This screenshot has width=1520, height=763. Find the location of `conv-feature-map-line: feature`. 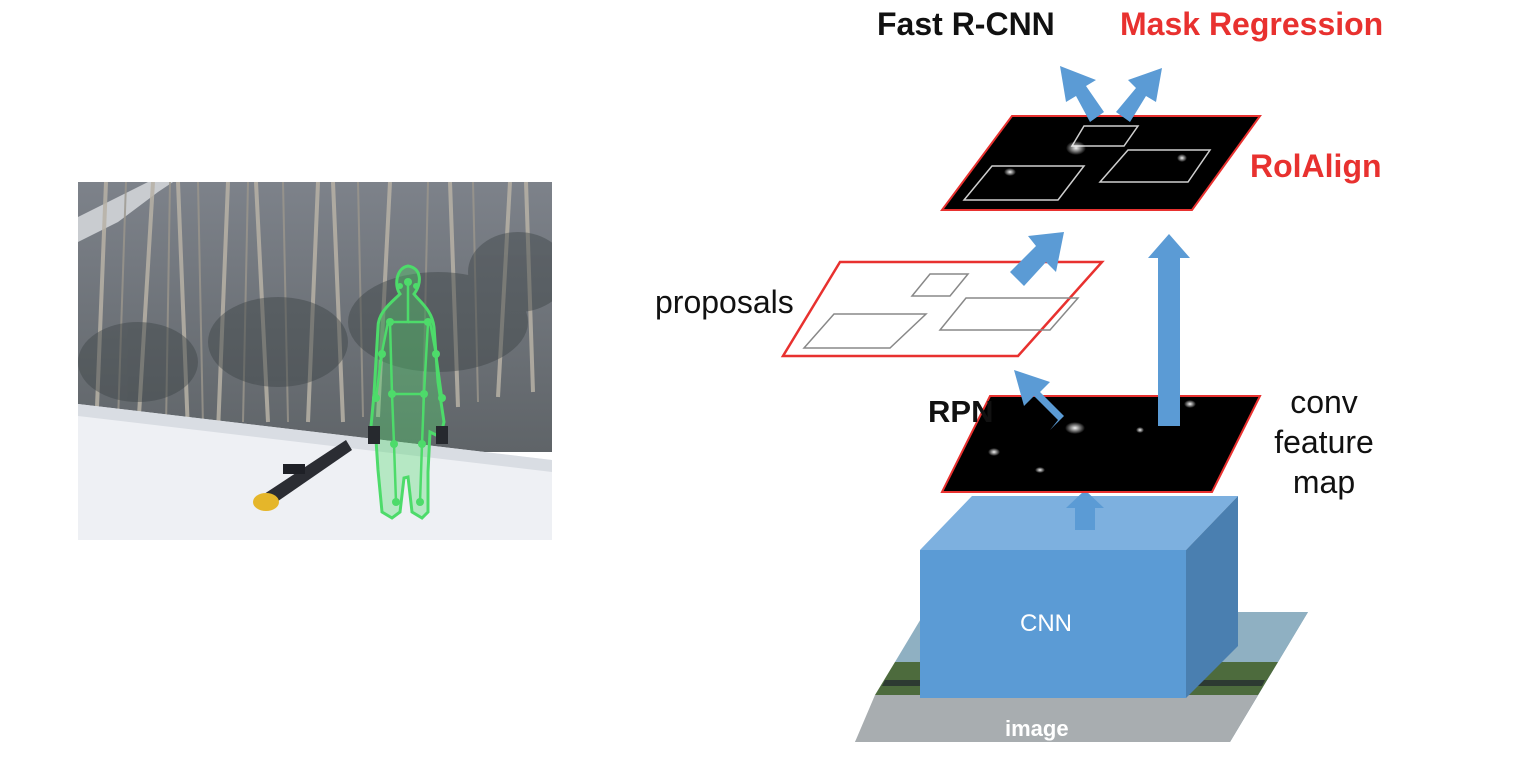

conv-feature-map-line: feature is located at coordinates (1324, 442).